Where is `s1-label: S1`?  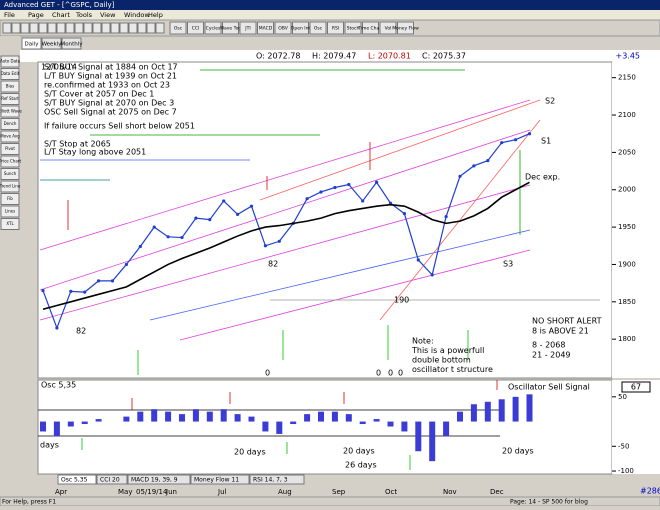 s1-label: S1 is located at coordinates (546, 141).